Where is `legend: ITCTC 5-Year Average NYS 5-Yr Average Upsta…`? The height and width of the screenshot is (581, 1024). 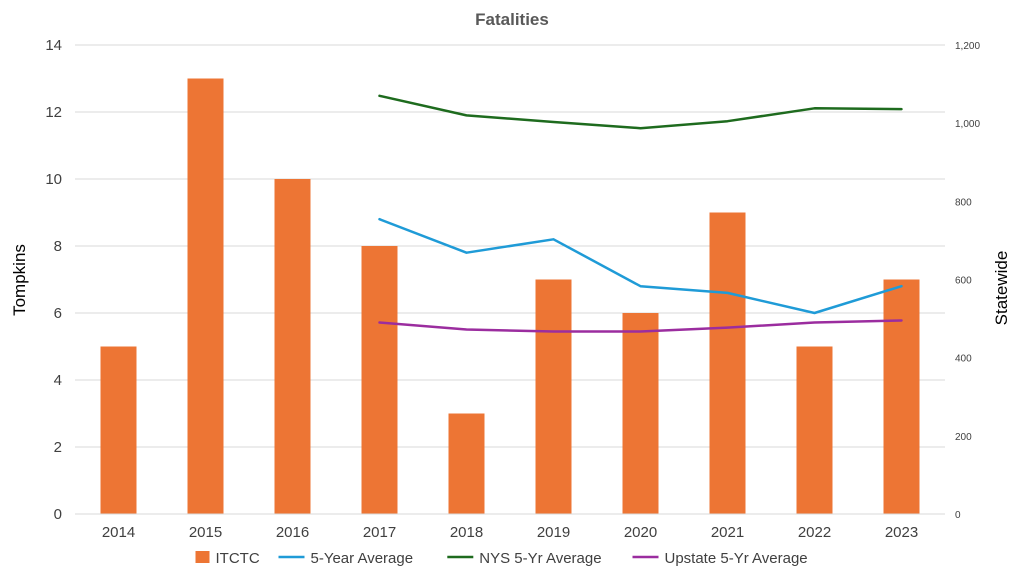
legend: ITCTC 5-Year Average NYS 5-Yr Average Upsta… is located at coordinates (501, 558).